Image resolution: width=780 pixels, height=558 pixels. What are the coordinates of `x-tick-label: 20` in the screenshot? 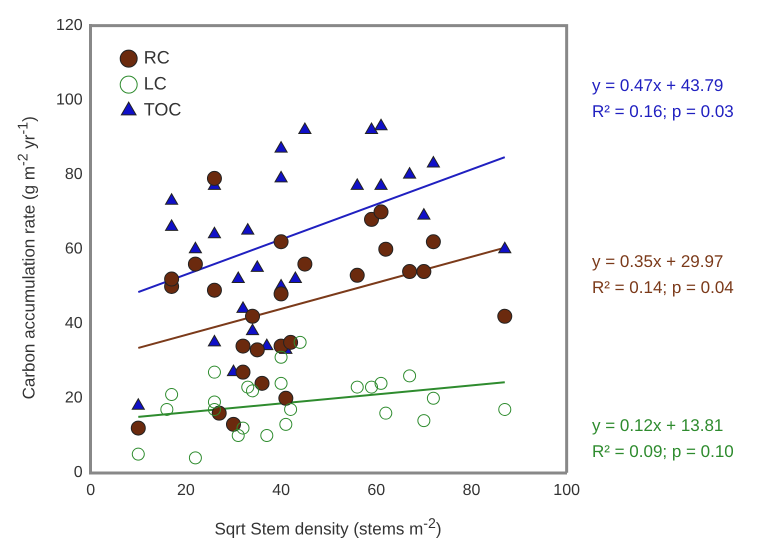 It's located at (185, 490).